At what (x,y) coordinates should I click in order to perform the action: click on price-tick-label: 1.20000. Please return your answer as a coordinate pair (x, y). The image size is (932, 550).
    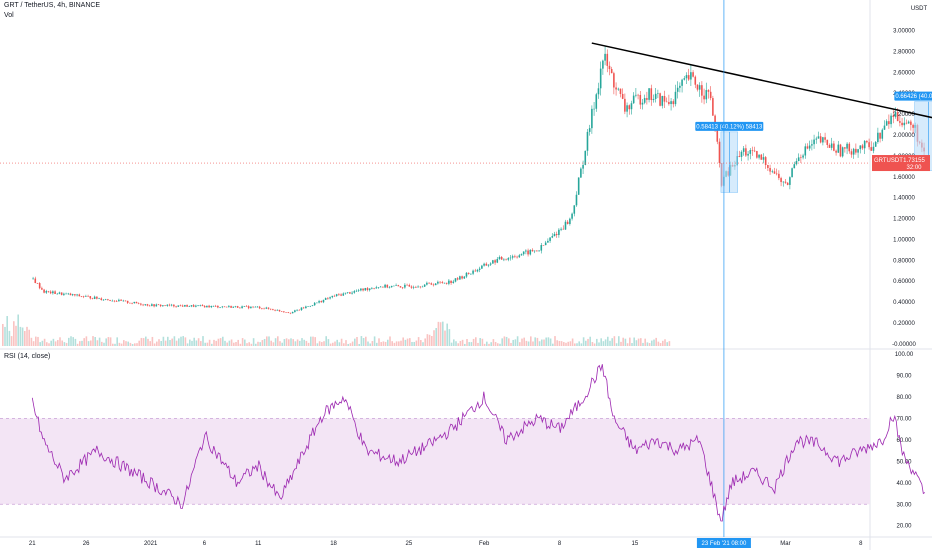
    Looking at the image, I should click on (904, 220).